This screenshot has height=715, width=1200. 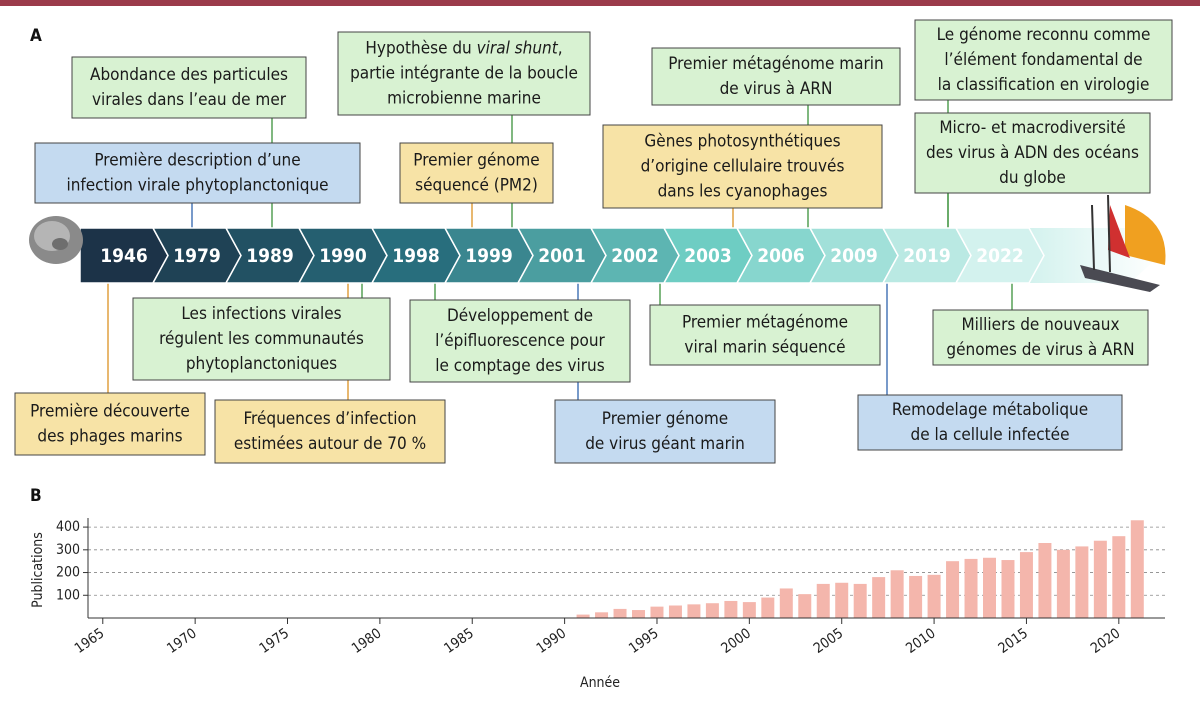 I want to click on event-text: Fréquences d’infection, so click(x=329, y=419).